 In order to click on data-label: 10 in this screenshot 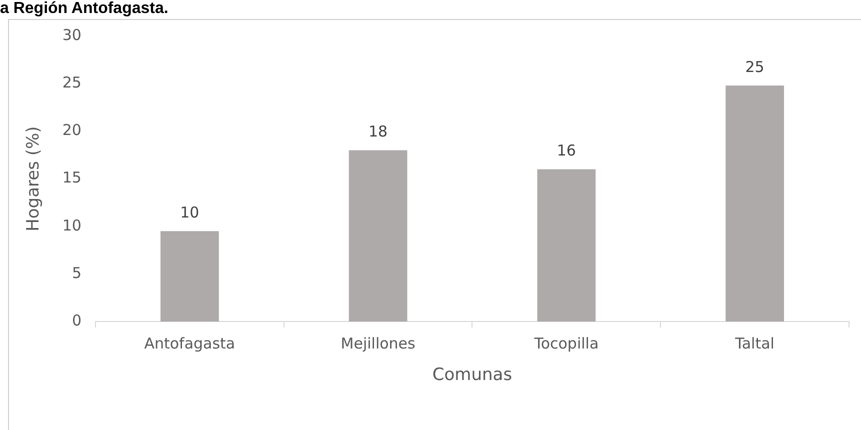, I will do `click(190, 213)`.